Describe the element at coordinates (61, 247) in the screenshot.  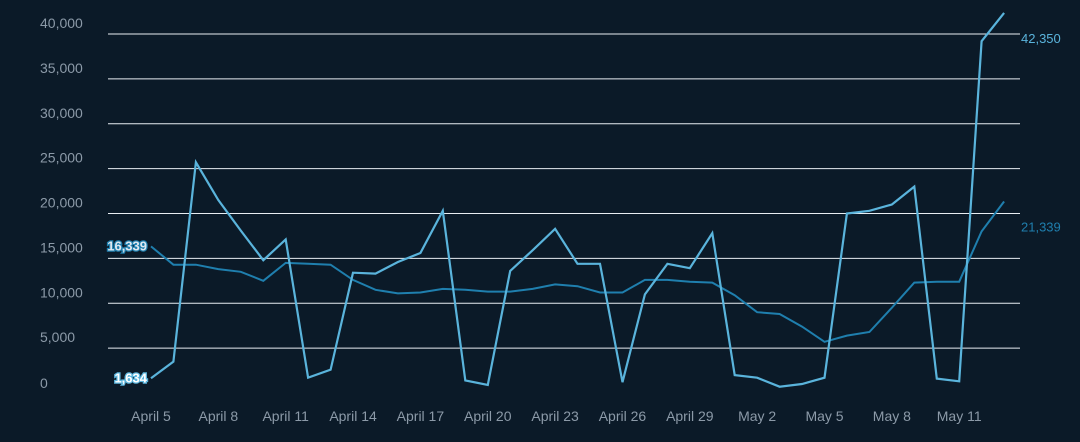
I see `y-tick-label: 15,000` at that location.